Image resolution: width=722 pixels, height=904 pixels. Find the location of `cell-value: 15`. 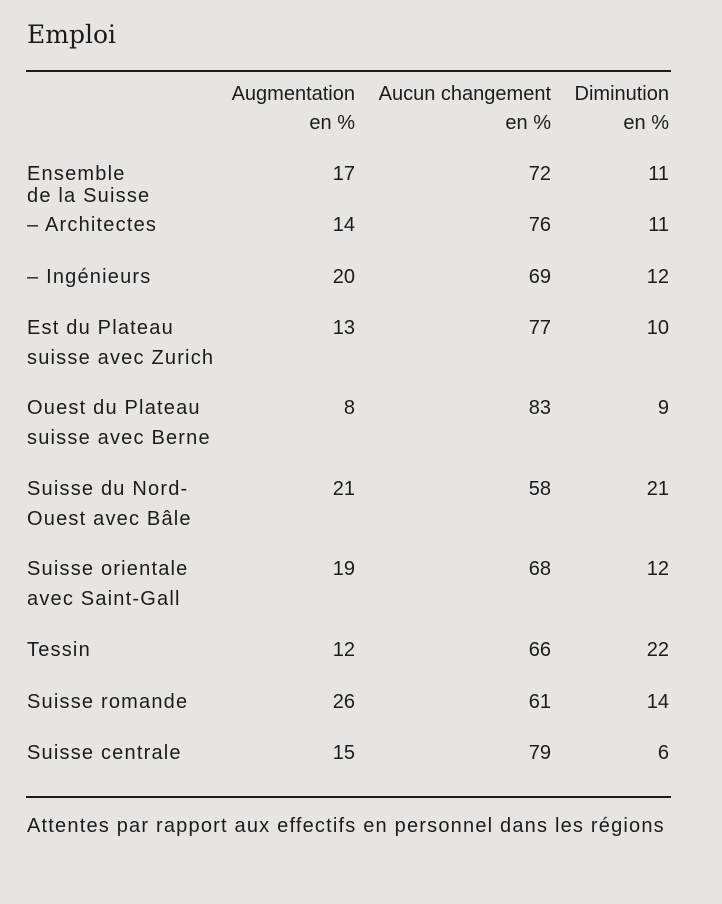

cell-value: 15 is located at coordinates (343, 753).